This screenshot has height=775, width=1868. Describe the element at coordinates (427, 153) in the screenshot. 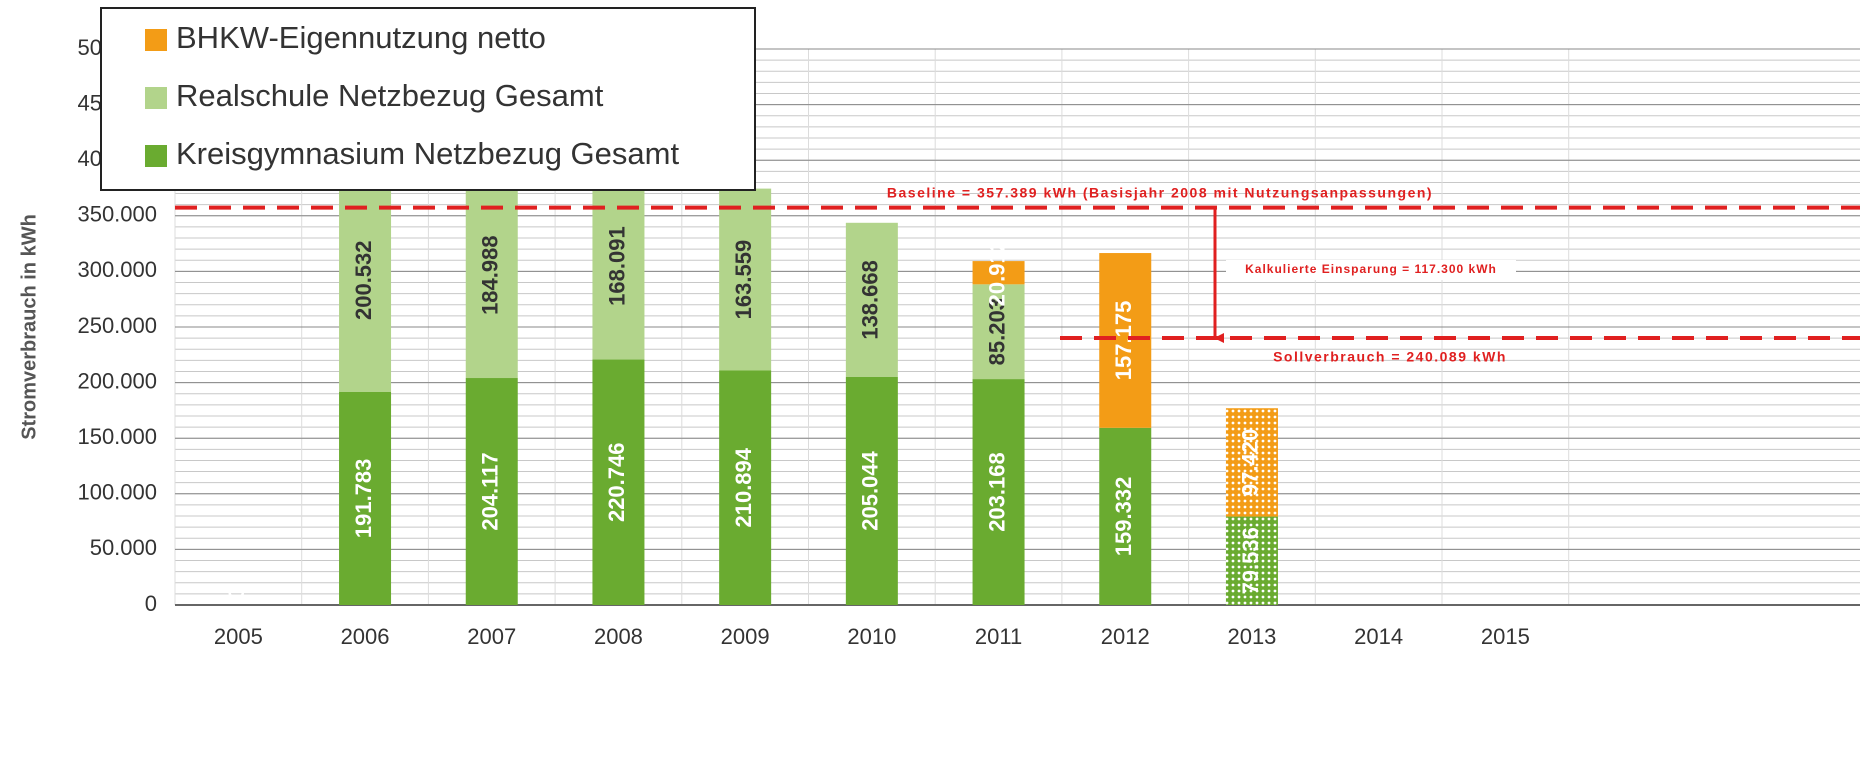

I see `legend-label: Kreisgymnasium Netzbezug Gesamt` at that location.